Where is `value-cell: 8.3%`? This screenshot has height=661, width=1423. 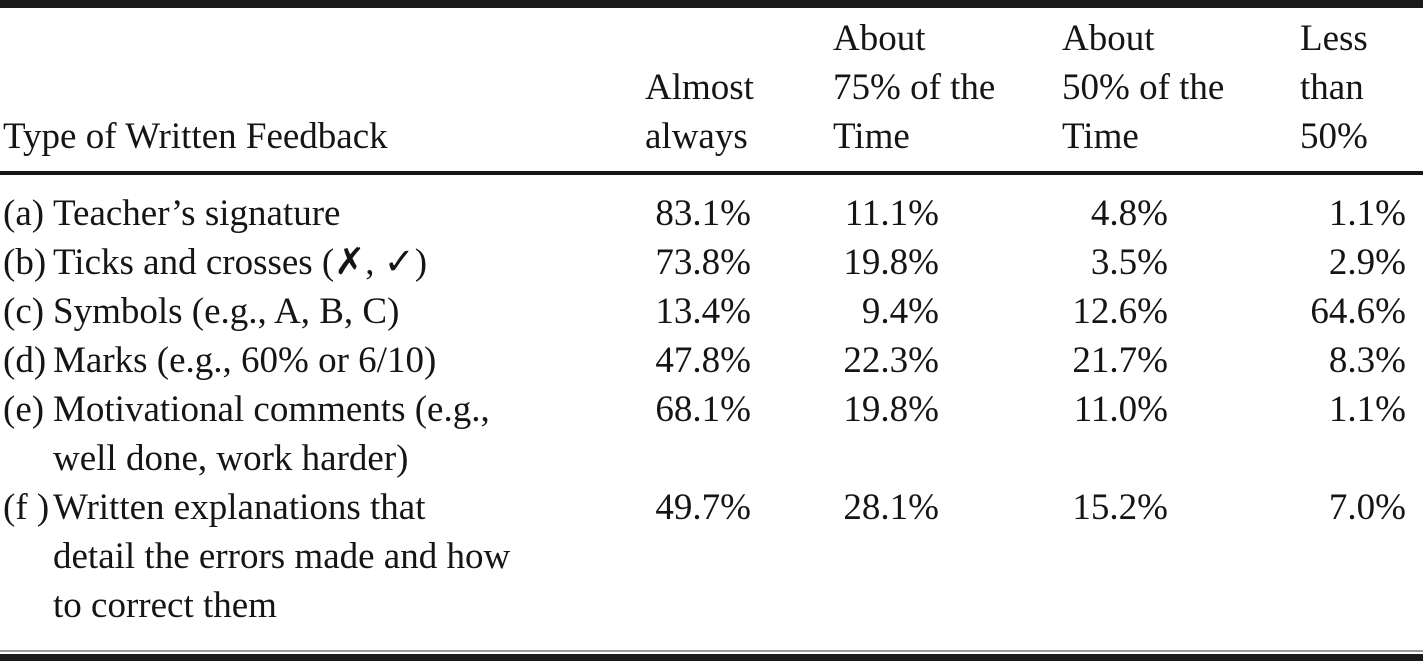
value-cell: 8.3% is located at coordinates (1367, 360).